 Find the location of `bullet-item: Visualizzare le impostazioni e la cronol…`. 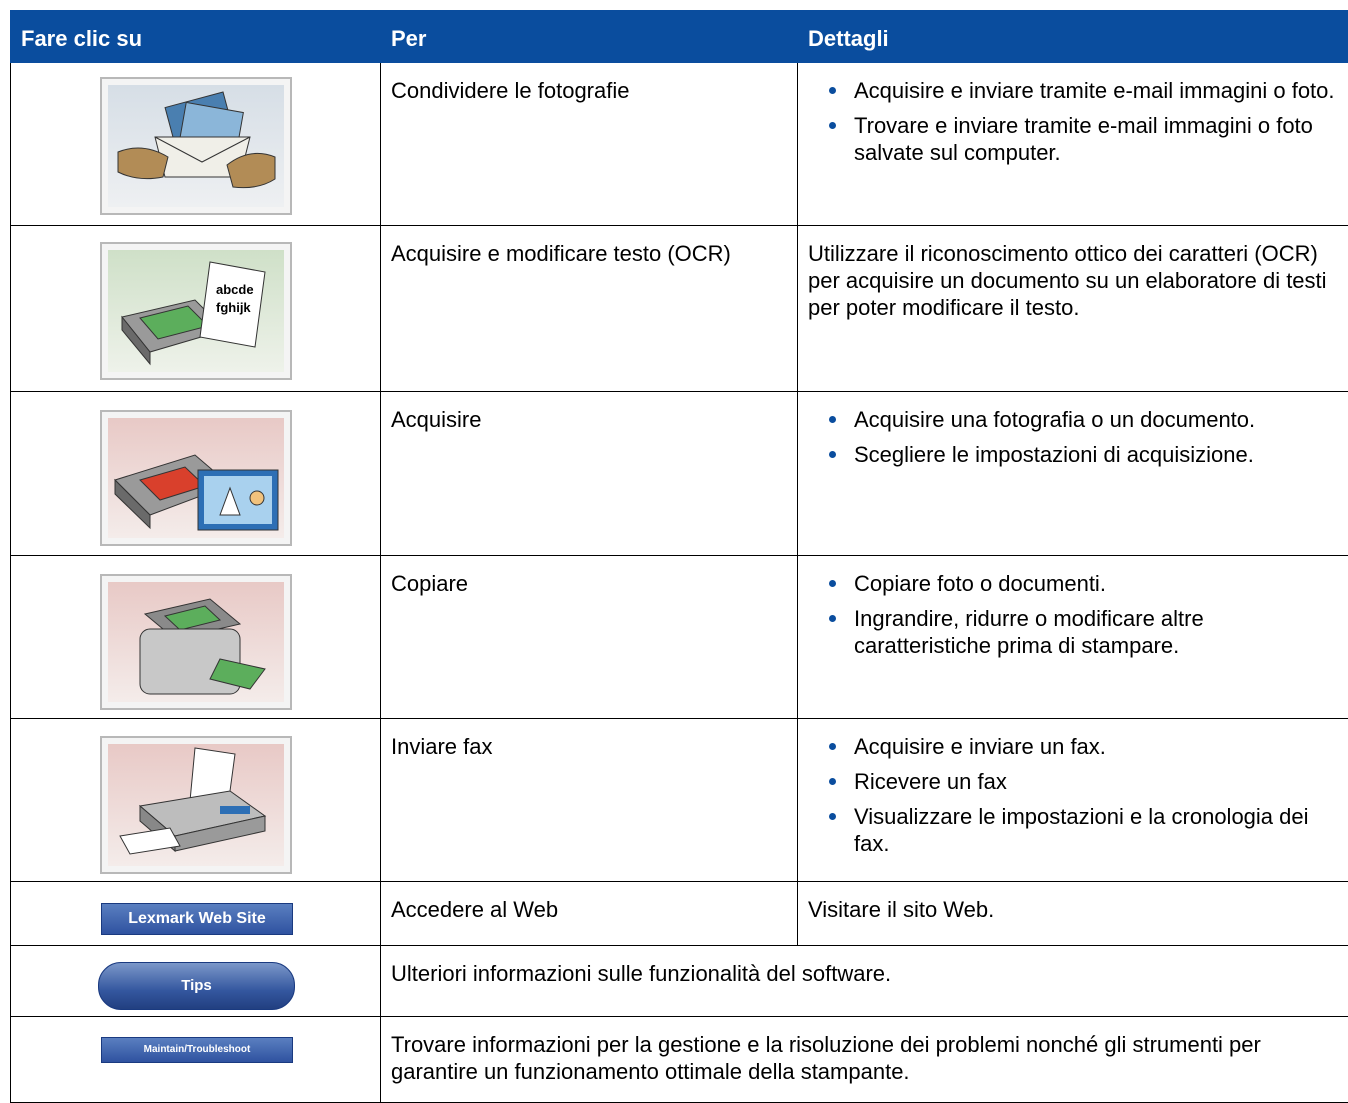

bullet-item: Visualizzare le impostazioni e la cronol… is located at coordinates (1096, 830).